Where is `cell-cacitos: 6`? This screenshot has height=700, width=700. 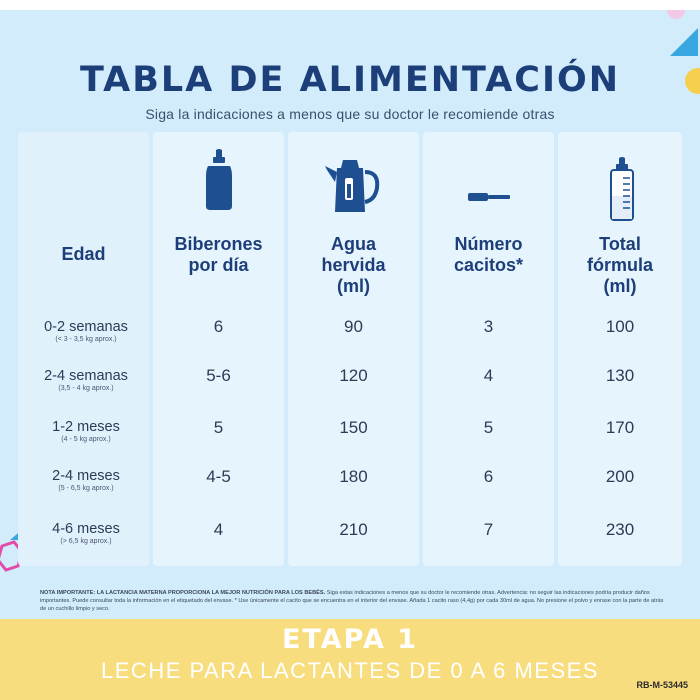
cell-cacitos: 6 is located at coordinates (488, 476).